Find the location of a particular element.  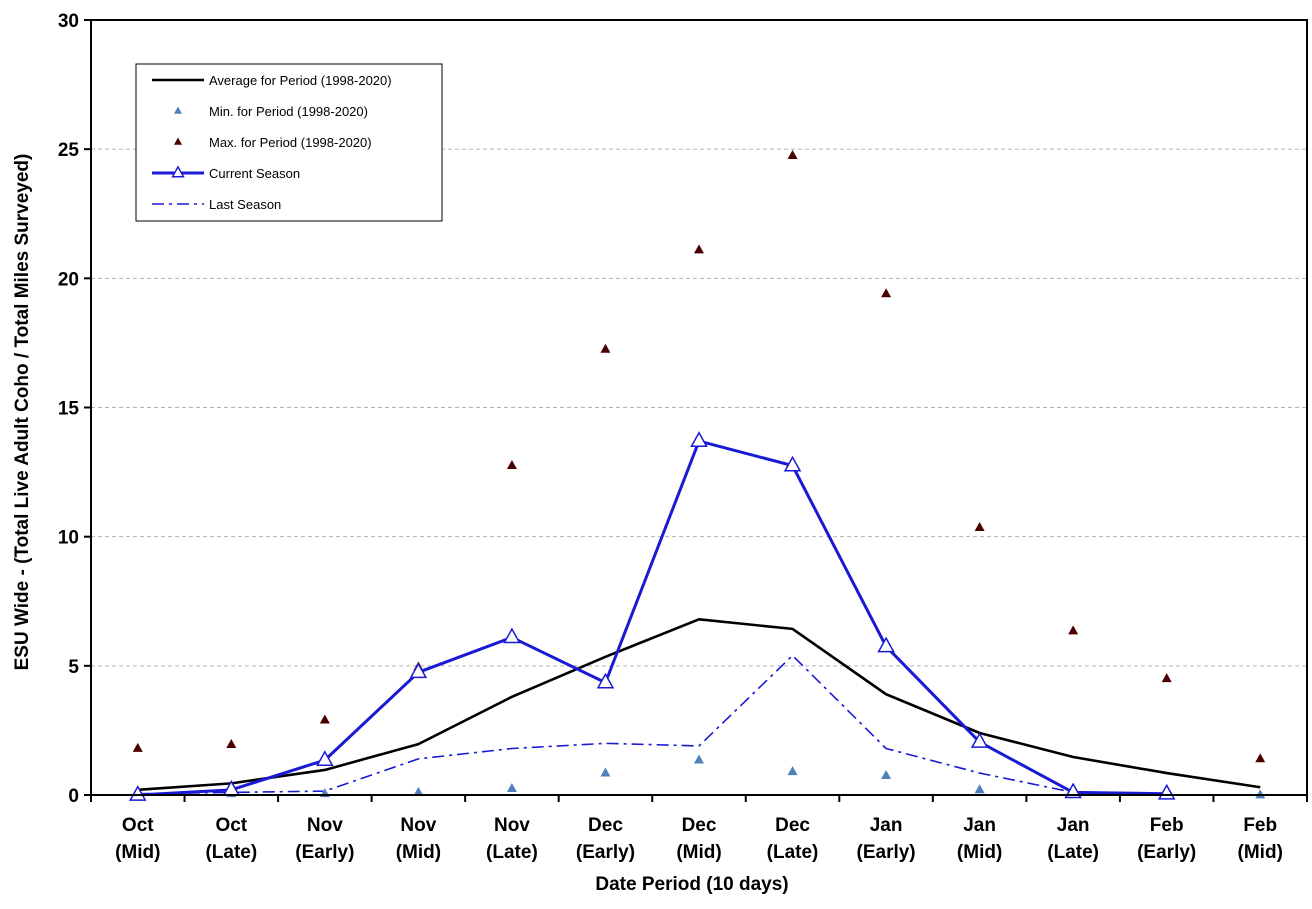

legend-entry: Min. for Period (1998-2020) is located at coordinates (271, 111).